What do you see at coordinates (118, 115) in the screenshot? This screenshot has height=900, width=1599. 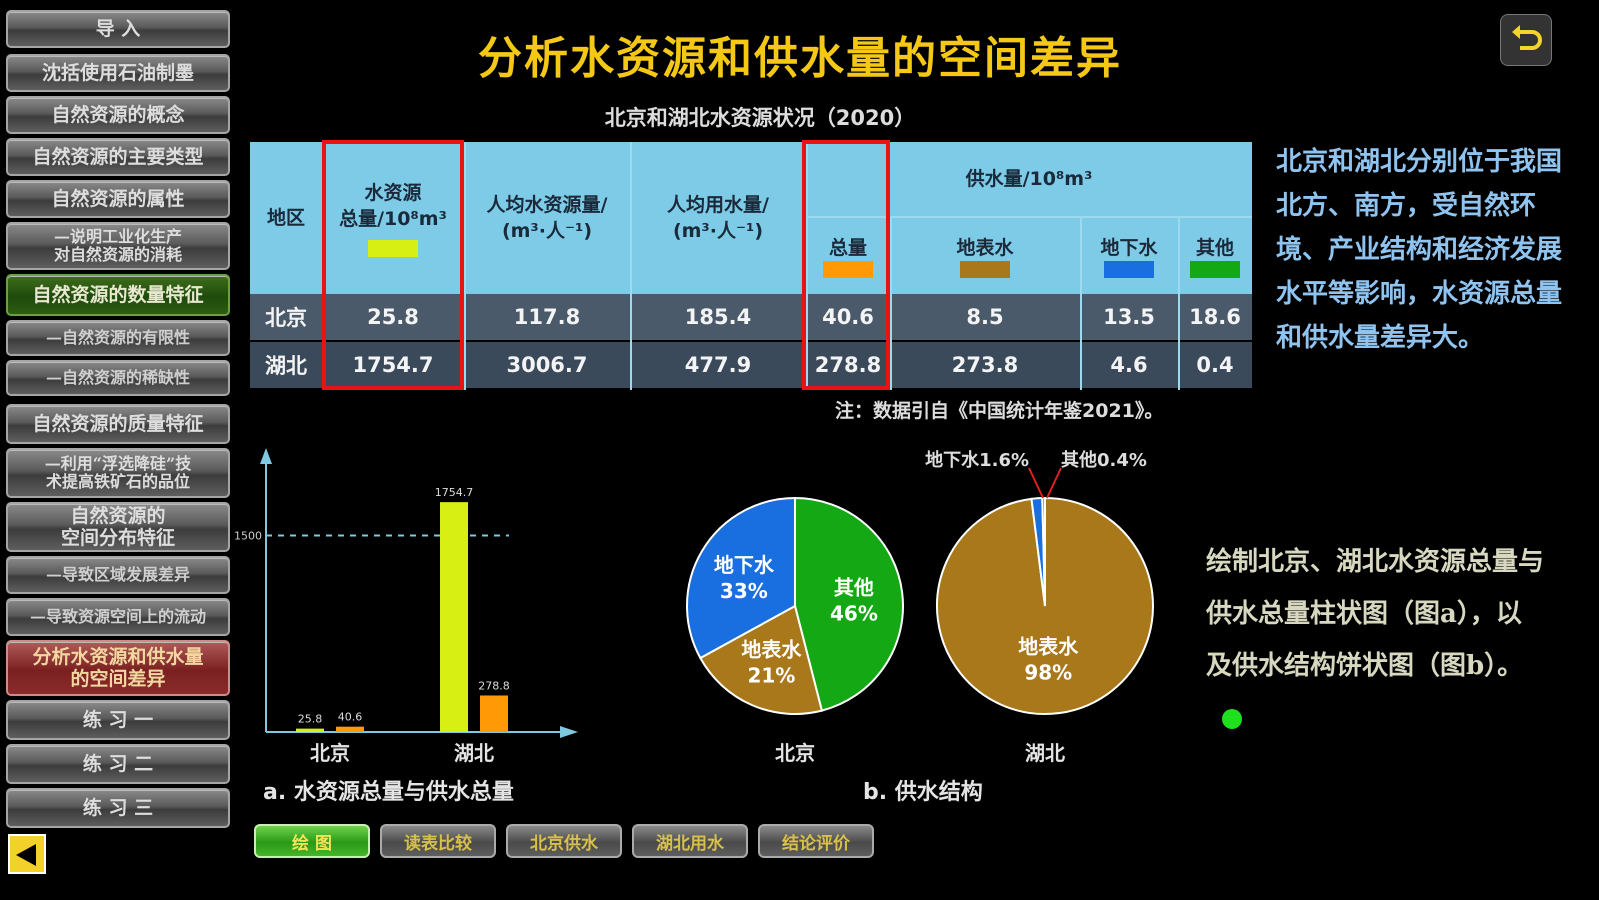 I see `sidebar-item: 自然资源的概念` at bounding box center [118, 115].